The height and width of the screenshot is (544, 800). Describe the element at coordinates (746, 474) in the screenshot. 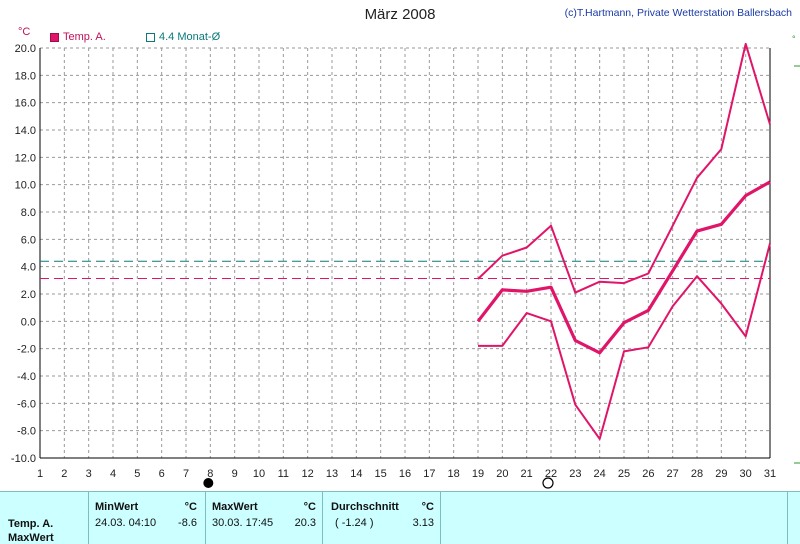

I see `x-tick-label: 30` at that location.